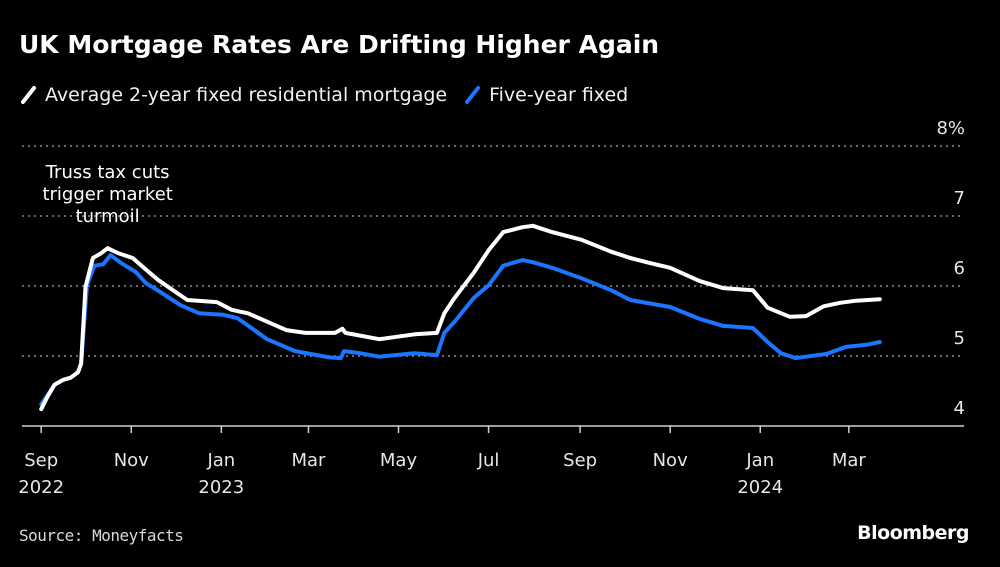 This screenshot has height=567, width=1000. I want to click on annotation-line: trigger market, so click(107, 194).